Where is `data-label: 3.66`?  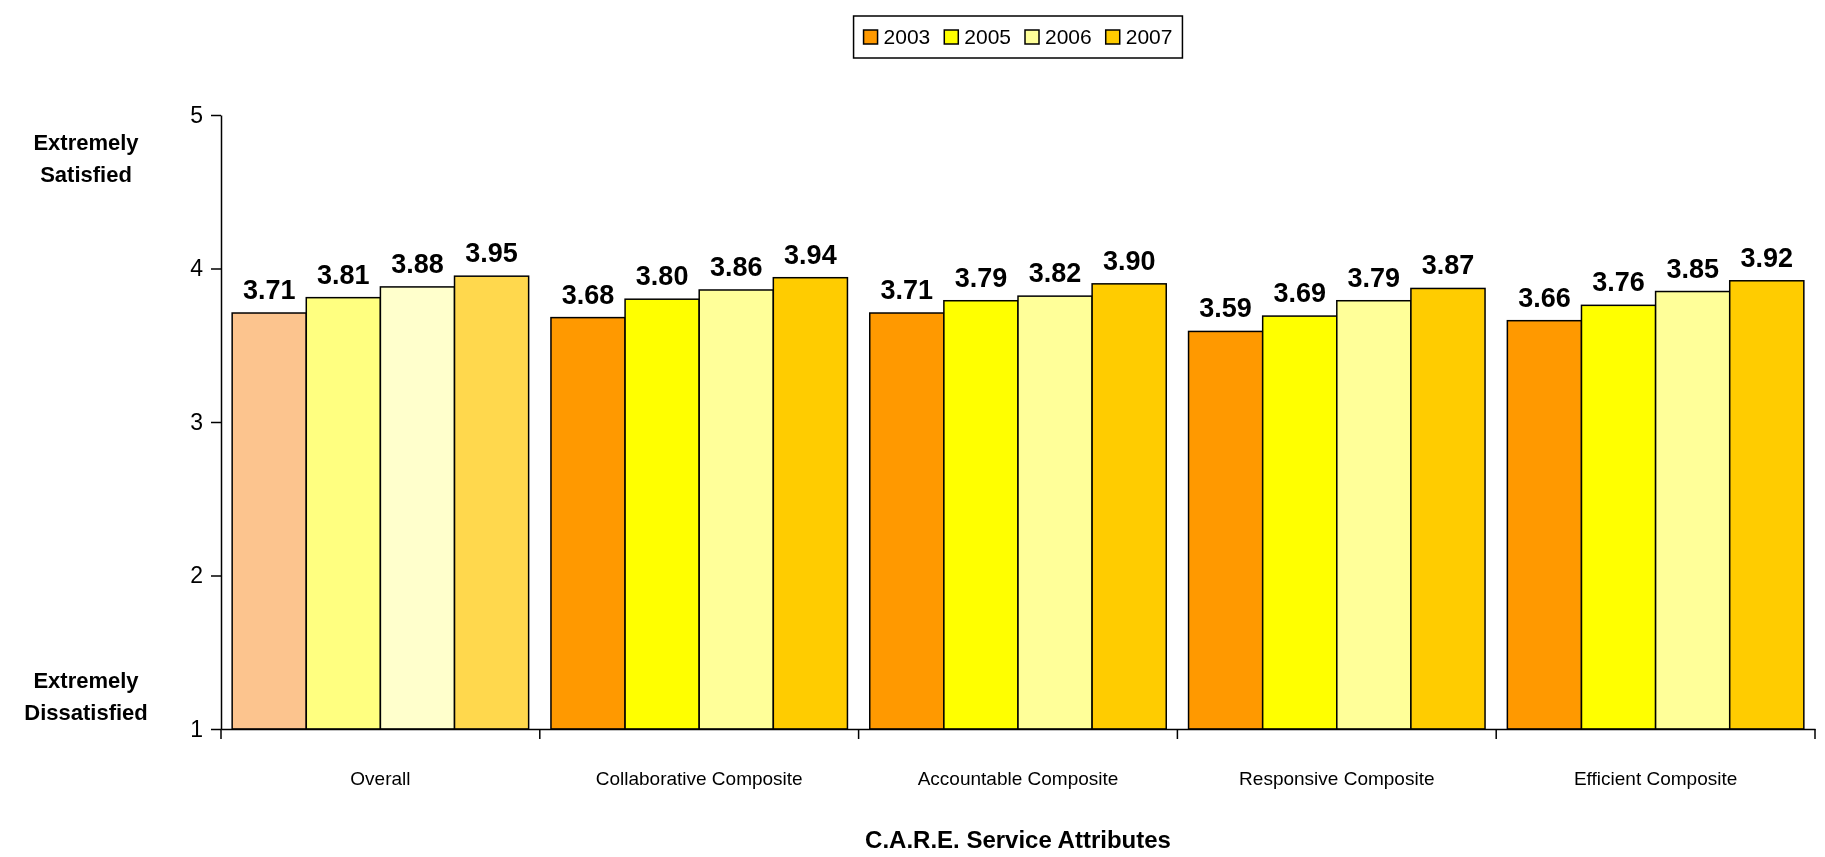 data-label: 3.66 is located at coordinates (1544, 297).